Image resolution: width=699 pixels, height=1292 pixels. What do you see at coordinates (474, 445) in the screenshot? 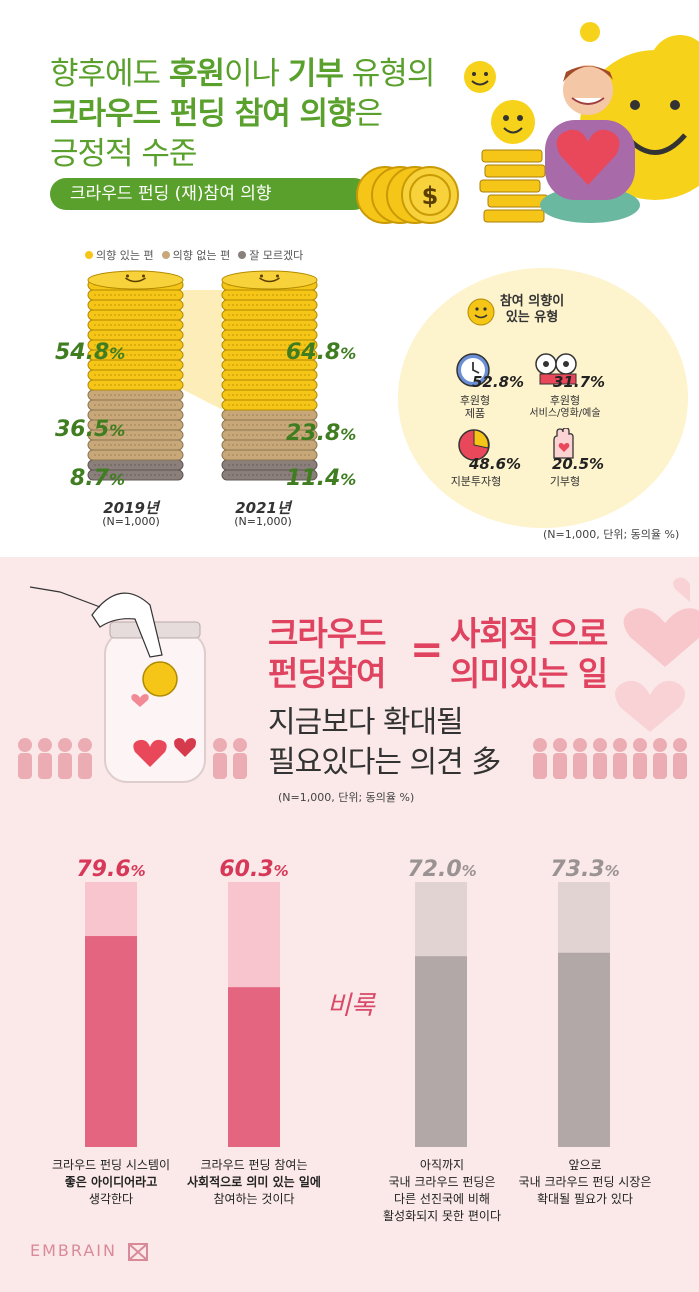
I see `pie-chart-icon` at bounding box center [474, 445].